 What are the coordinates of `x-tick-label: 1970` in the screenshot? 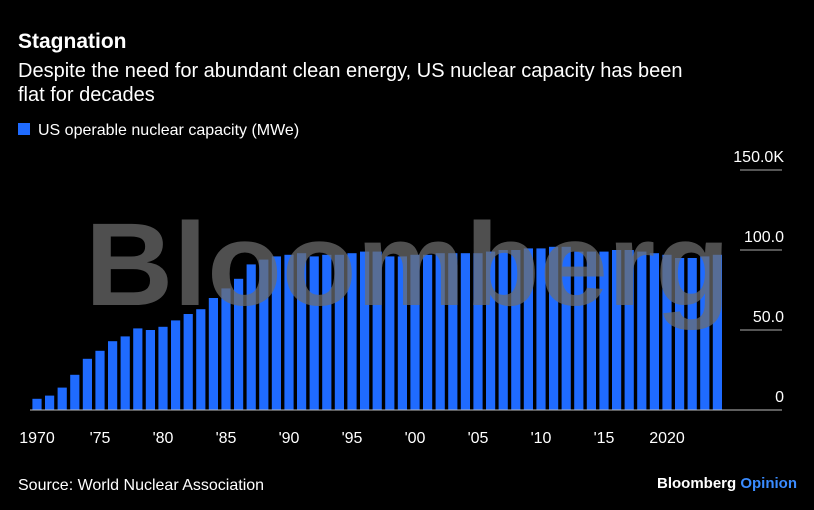 It's located at (37, 438).